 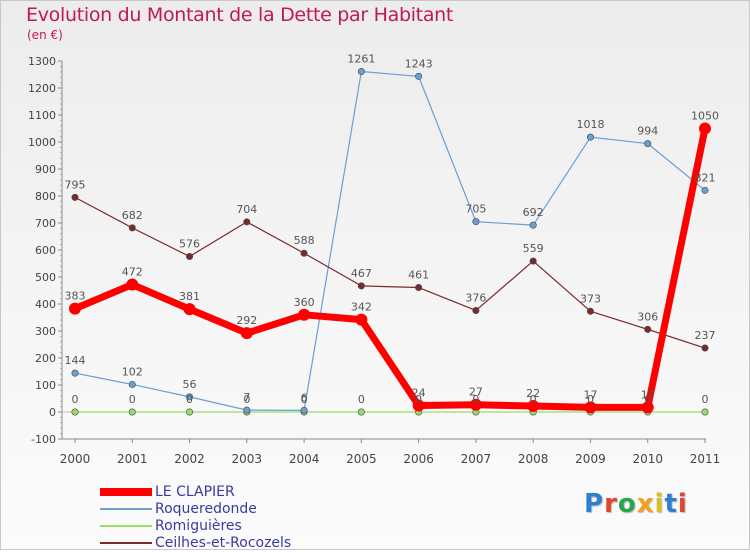 I want to click on data-label: 24, so click(x=419, y=393).